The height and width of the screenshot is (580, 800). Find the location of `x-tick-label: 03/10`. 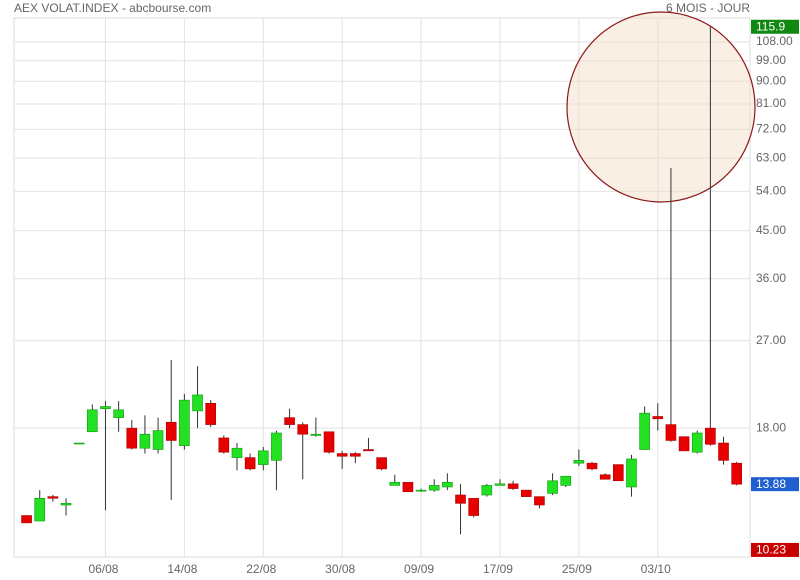

x-tick-label: 03/10 is located at coordinates (656, 569).